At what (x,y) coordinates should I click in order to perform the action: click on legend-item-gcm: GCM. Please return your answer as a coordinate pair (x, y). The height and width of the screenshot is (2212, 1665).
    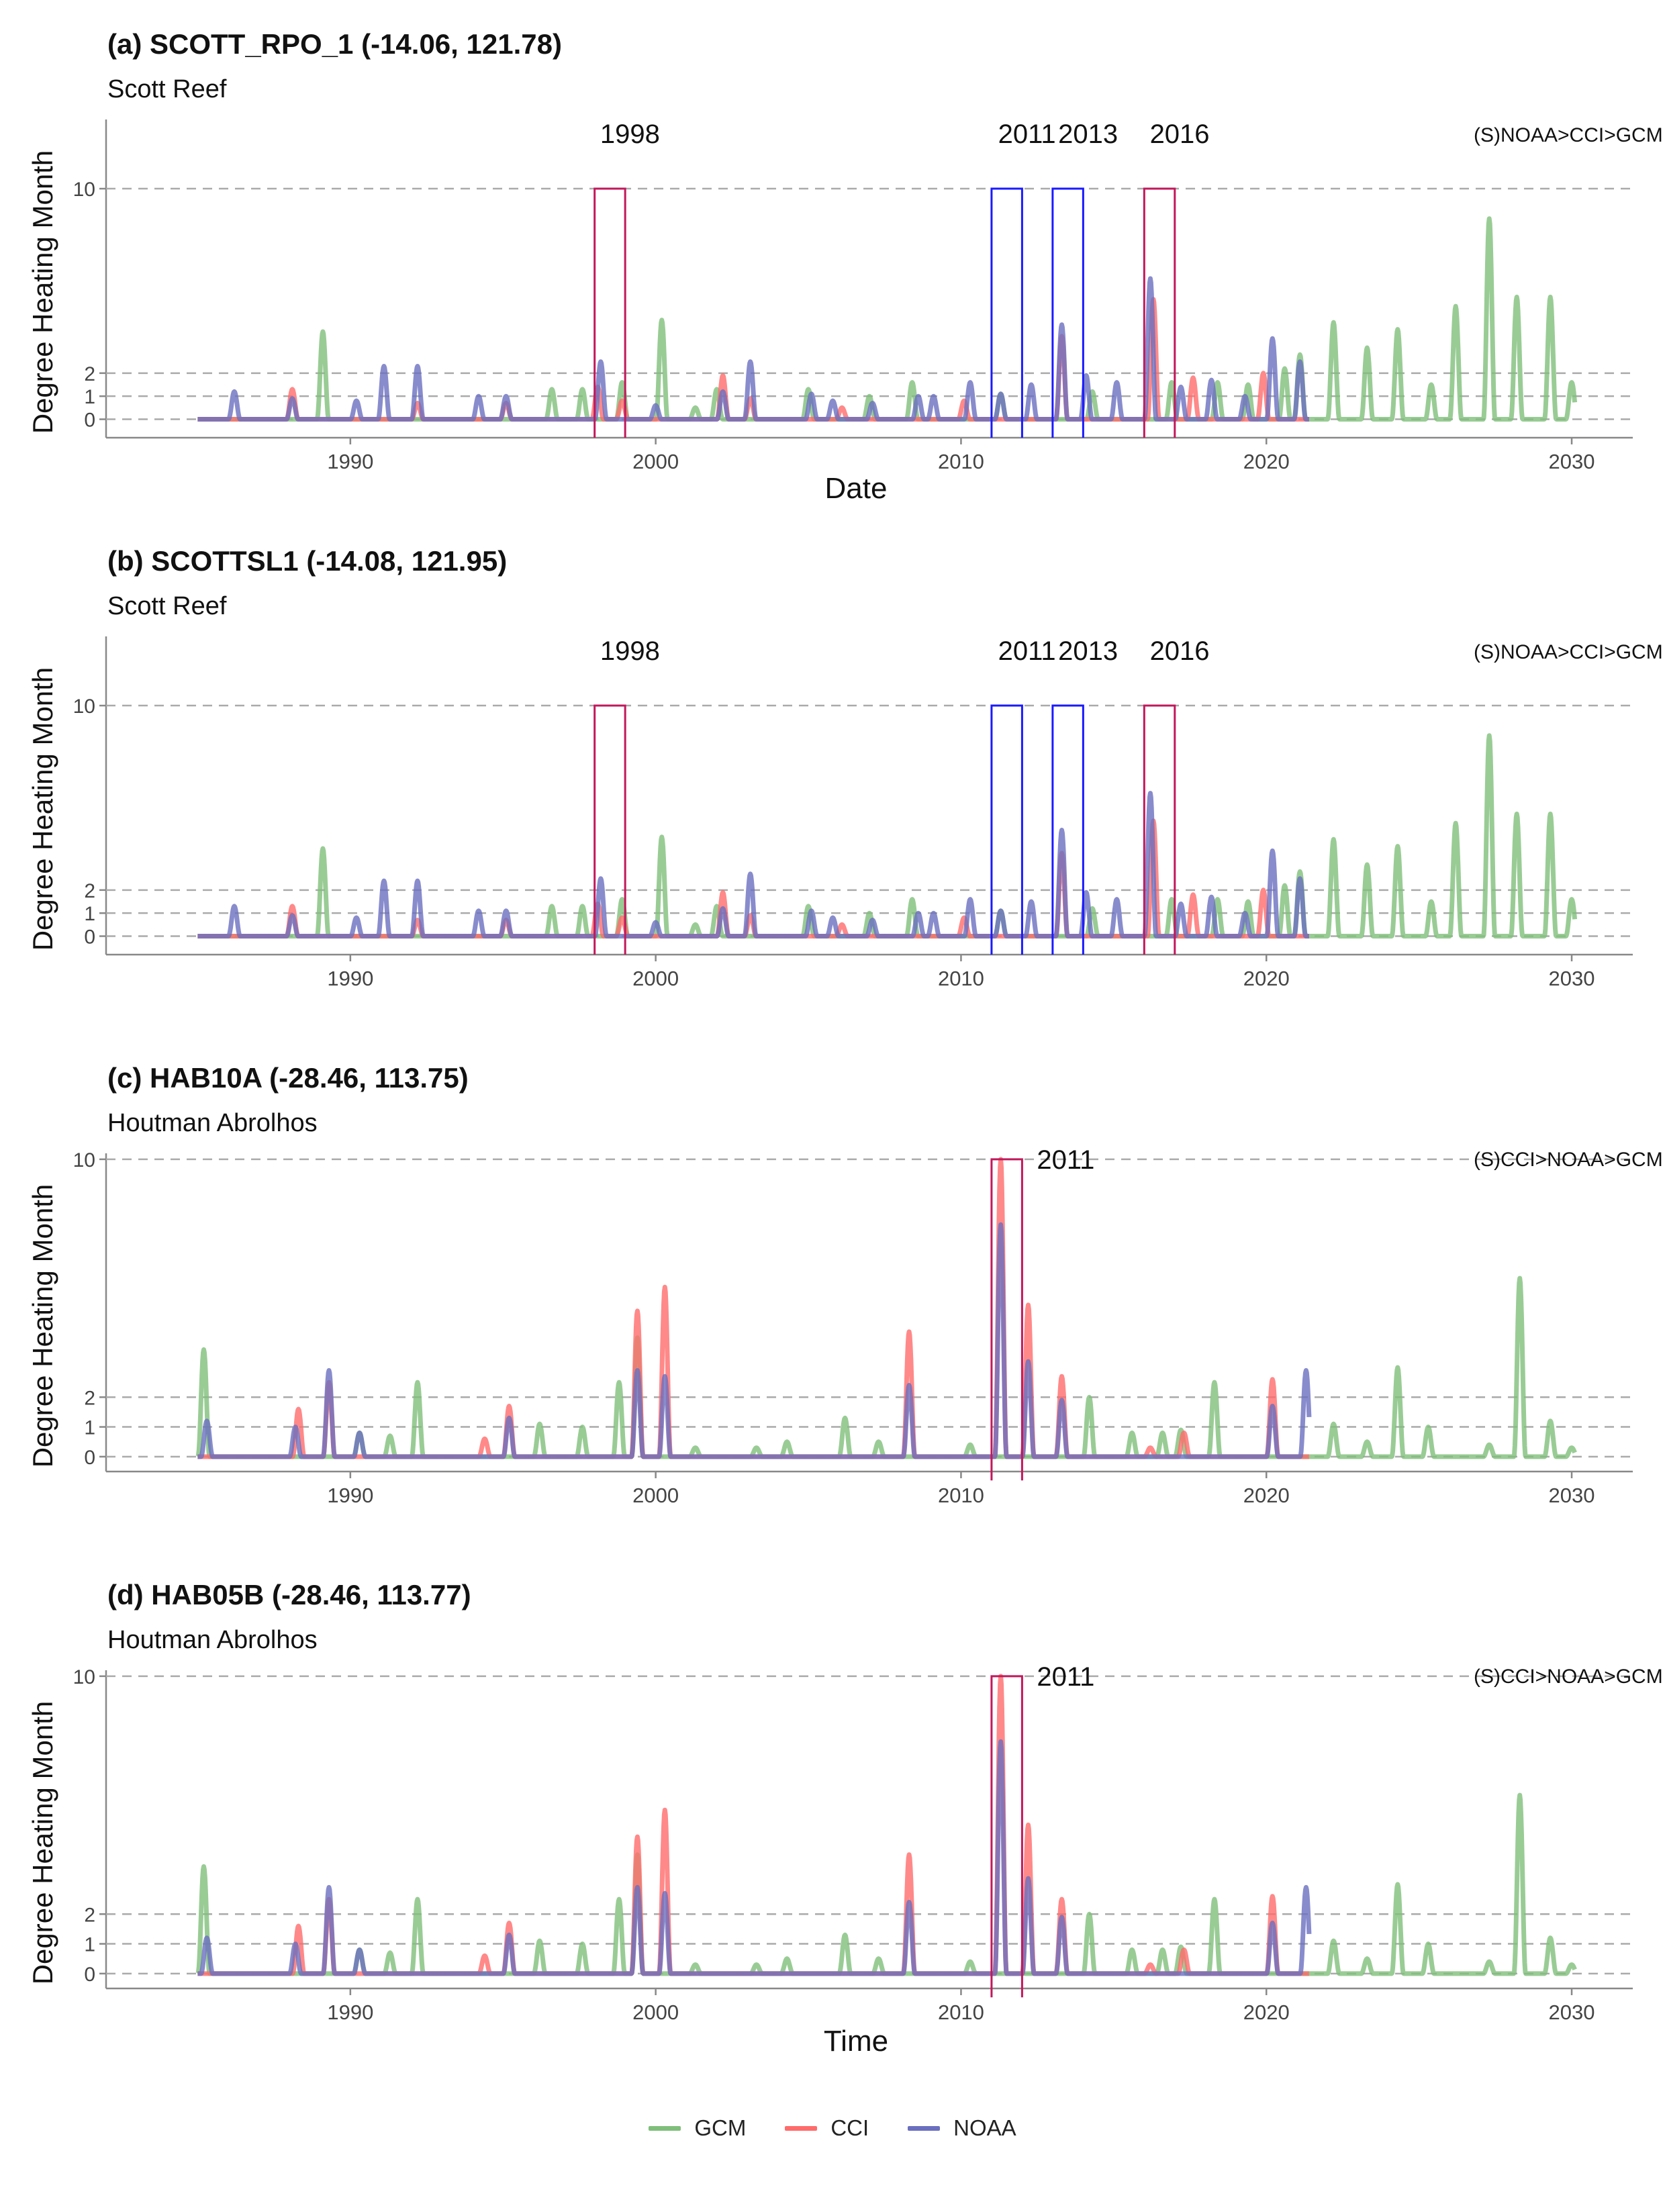
    Looking at the image, I should click on (697, 2128).